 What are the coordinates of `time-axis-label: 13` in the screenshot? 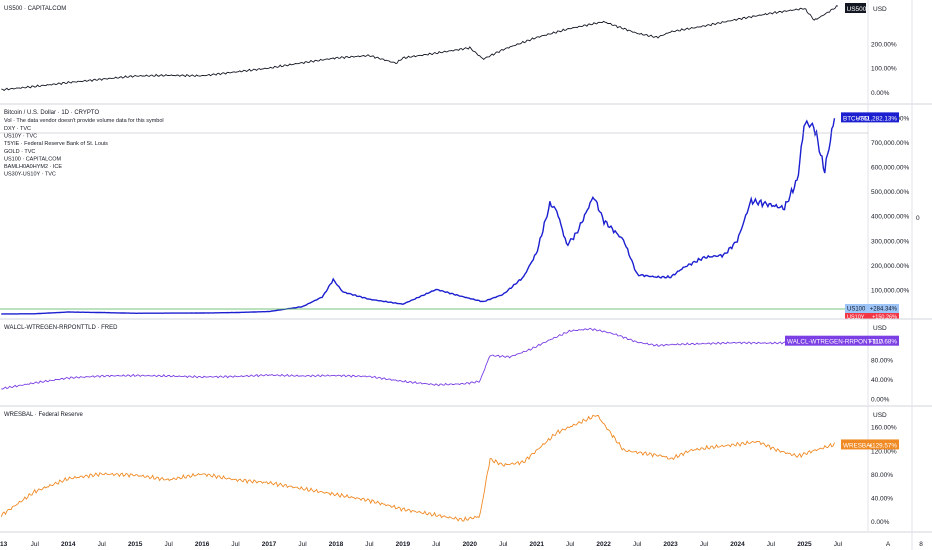 It's located at (4, 544).